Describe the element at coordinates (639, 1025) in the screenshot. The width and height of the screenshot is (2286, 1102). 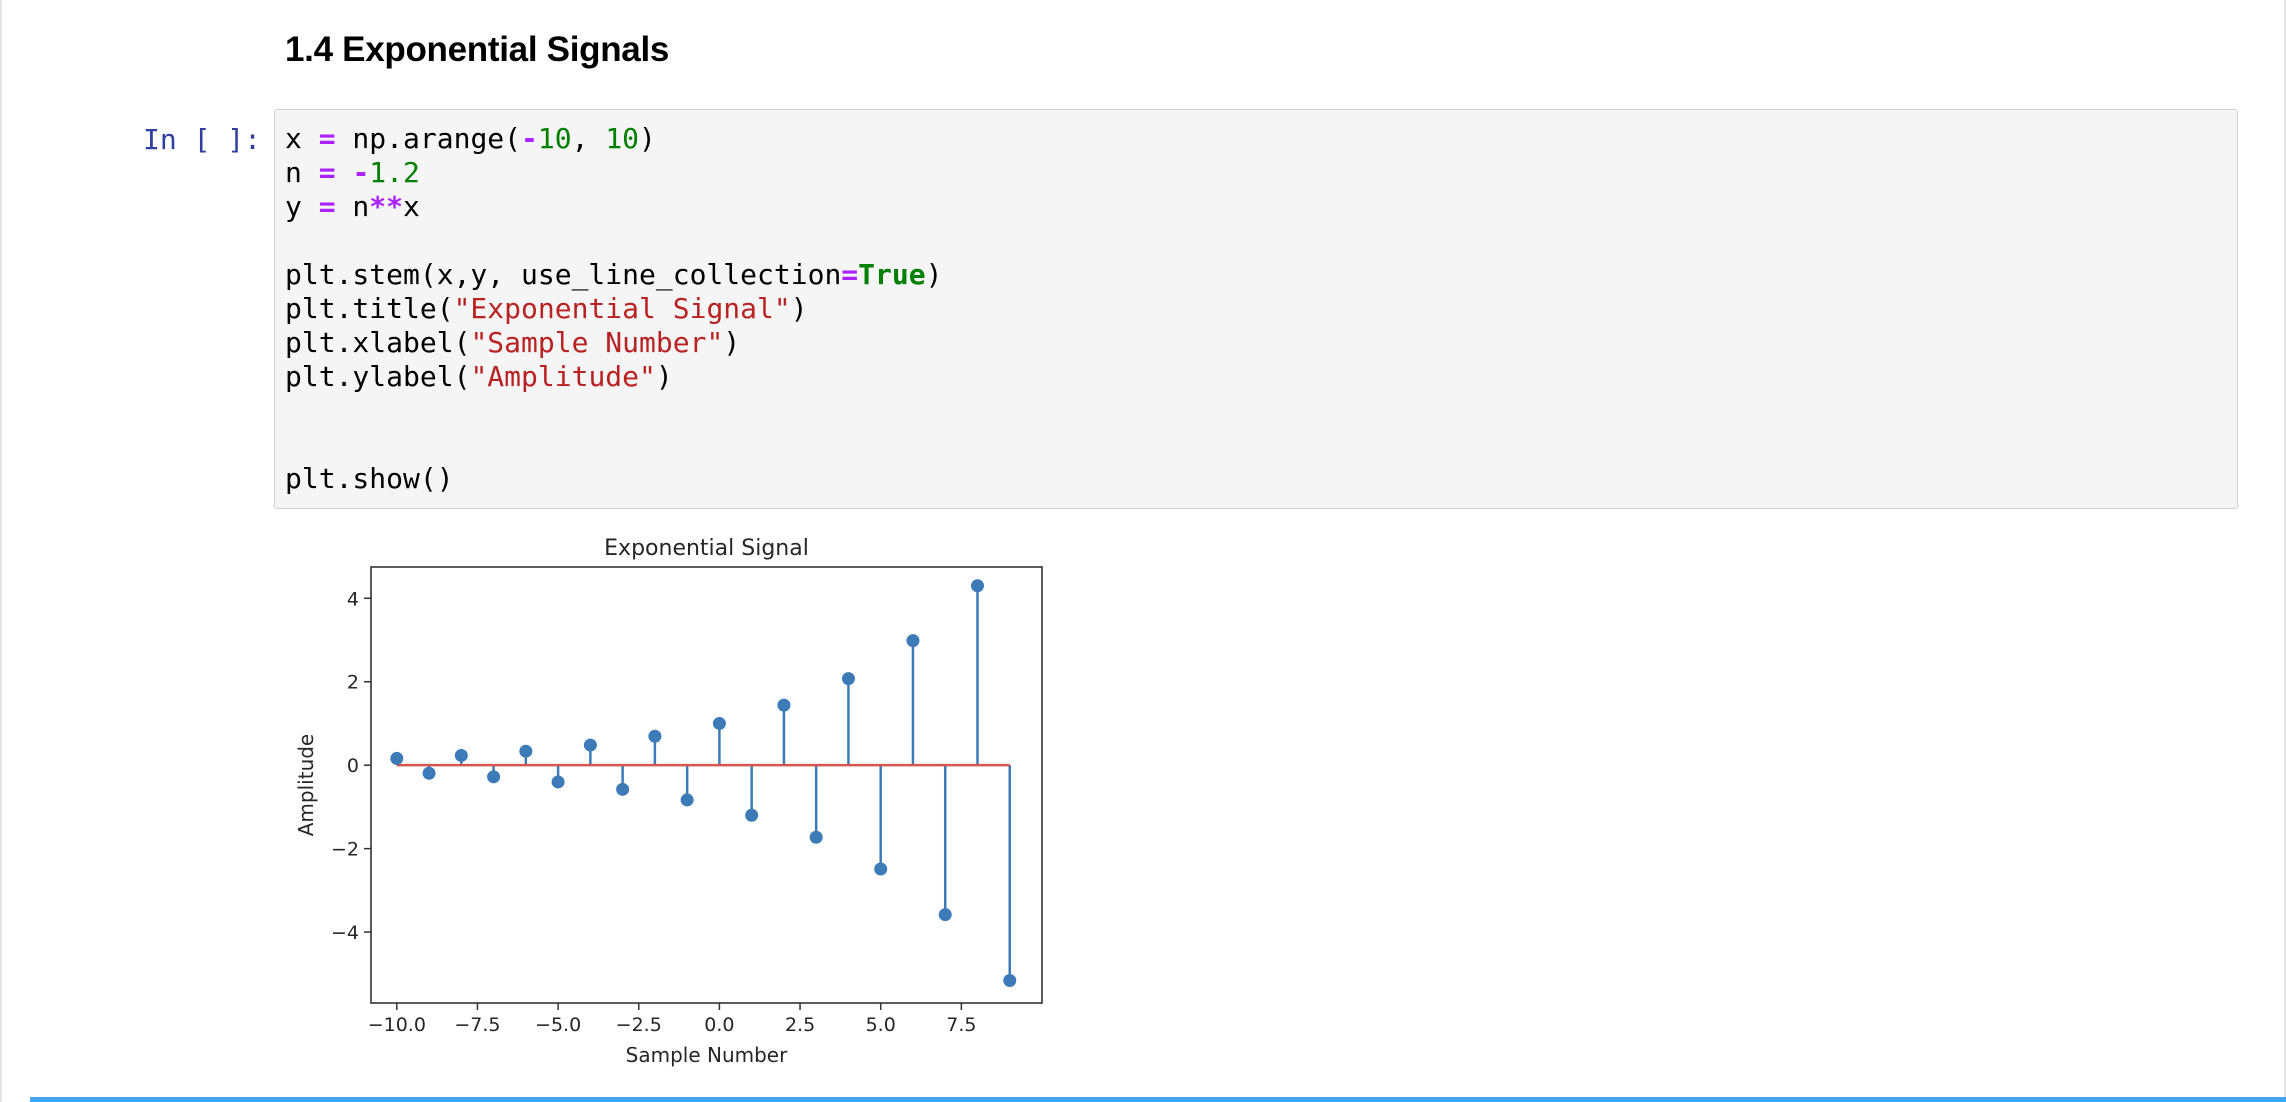
I see `x-tick-label: −2.5` at that location.